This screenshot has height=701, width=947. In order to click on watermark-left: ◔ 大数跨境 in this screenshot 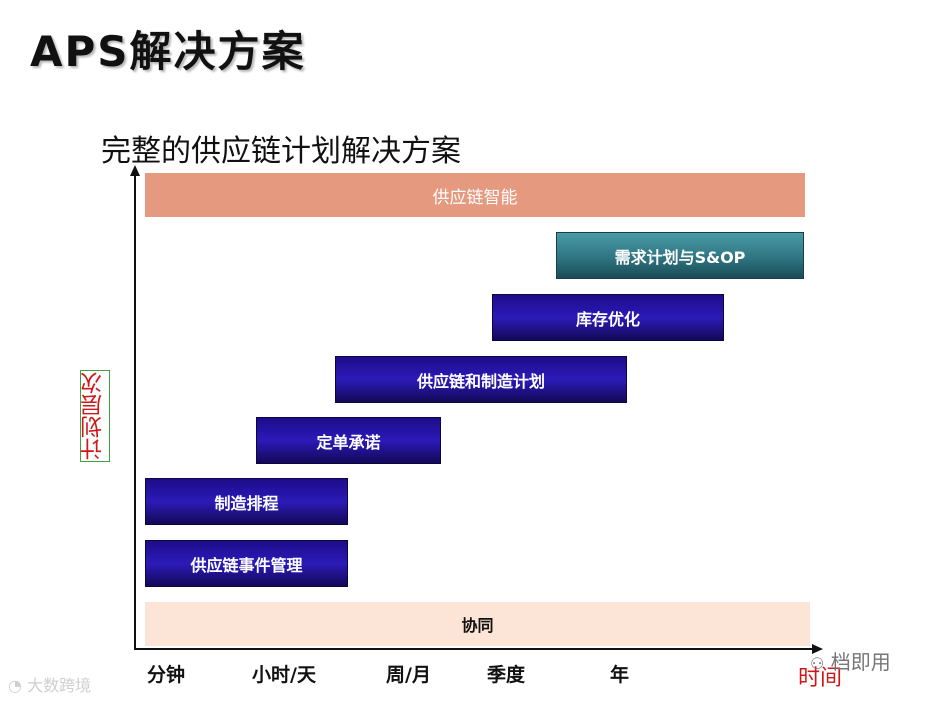, I will do `click(49, 684)`.